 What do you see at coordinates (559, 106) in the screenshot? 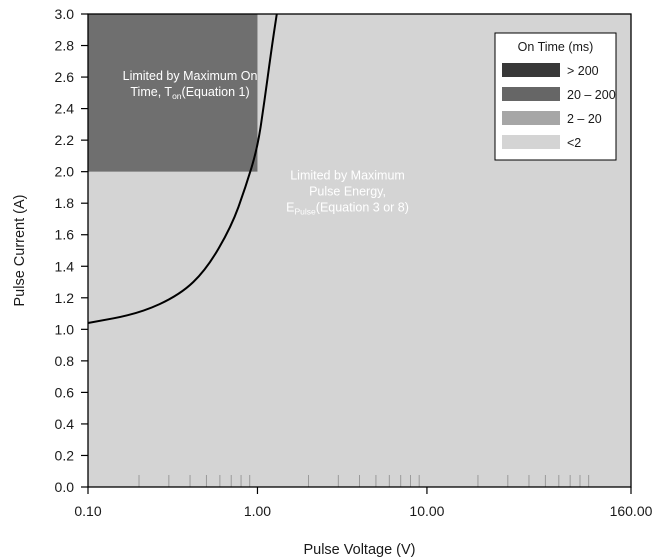
I see `legend-entries: > 200 20 – 200 2 – 20 <2` at bounding box center [559, 106].